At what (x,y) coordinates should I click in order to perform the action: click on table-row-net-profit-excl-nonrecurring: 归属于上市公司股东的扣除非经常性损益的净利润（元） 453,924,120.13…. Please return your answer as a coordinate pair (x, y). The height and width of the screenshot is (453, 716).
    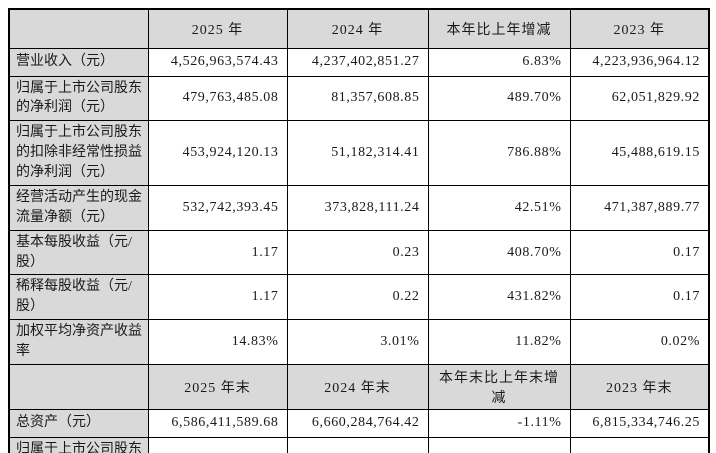
    Looking at the image, I should click on (359, 153).